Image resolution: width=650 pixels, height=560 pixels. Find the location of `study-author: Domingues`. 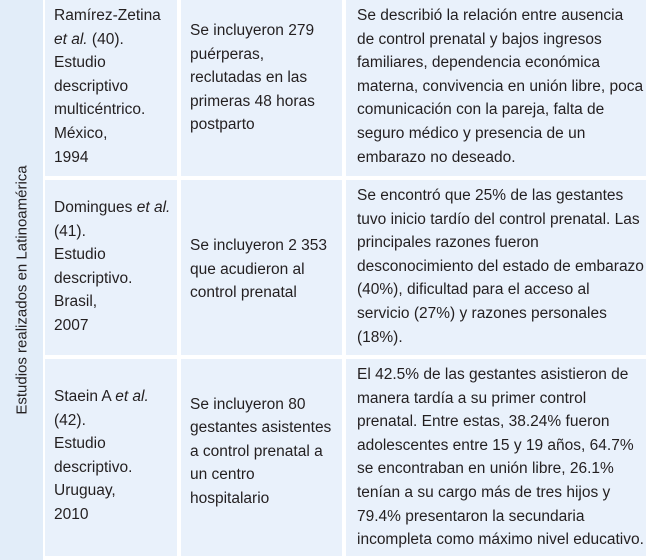

study-author: Domingues is located at coordinates (95, 207).